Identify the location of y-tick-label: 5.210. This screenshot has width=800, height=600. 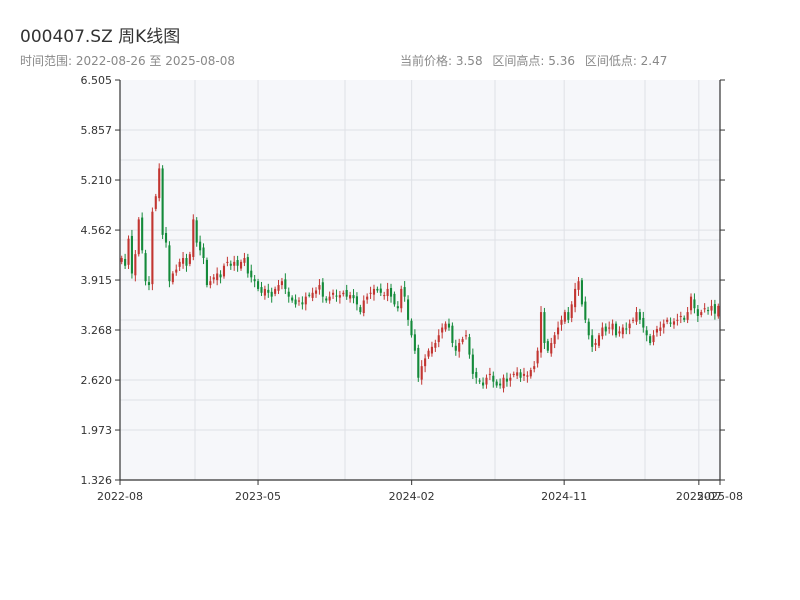
(97, 180).